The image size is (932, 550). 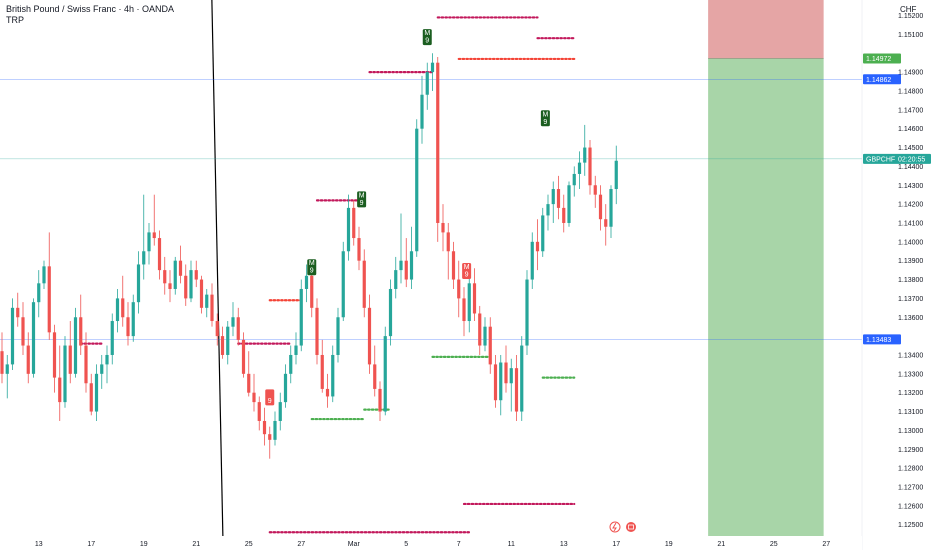 What do you see at coordinates (910, 318) in the screenshot?
I see `y-tick-label: 1.13600` at bounding box center [910, 318].